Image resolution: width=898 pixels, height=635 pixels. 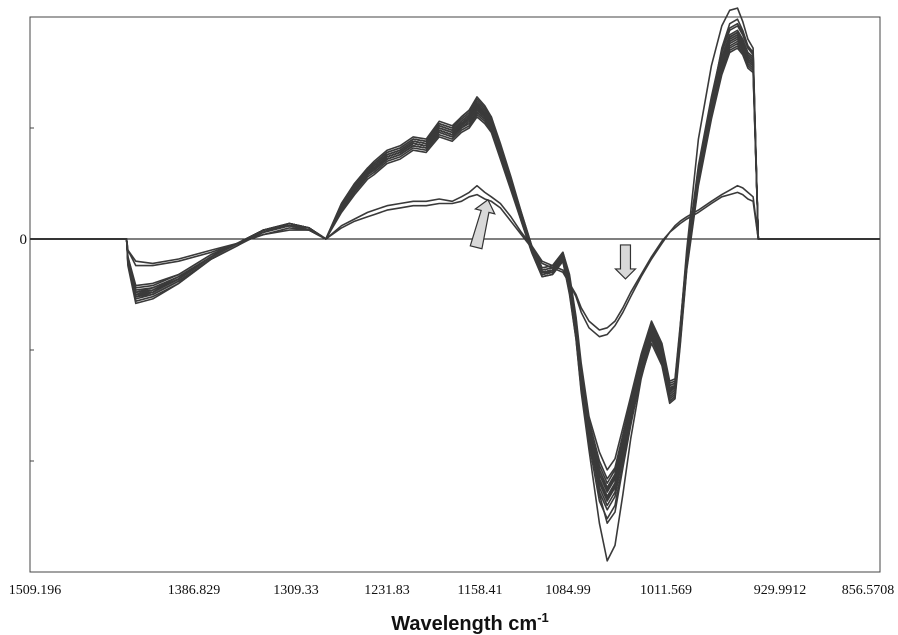 What do you see at coordinates (387, 590) in the screenshot?
I see `x-tick-label: 1231.83` at bounding box center [387, 590].